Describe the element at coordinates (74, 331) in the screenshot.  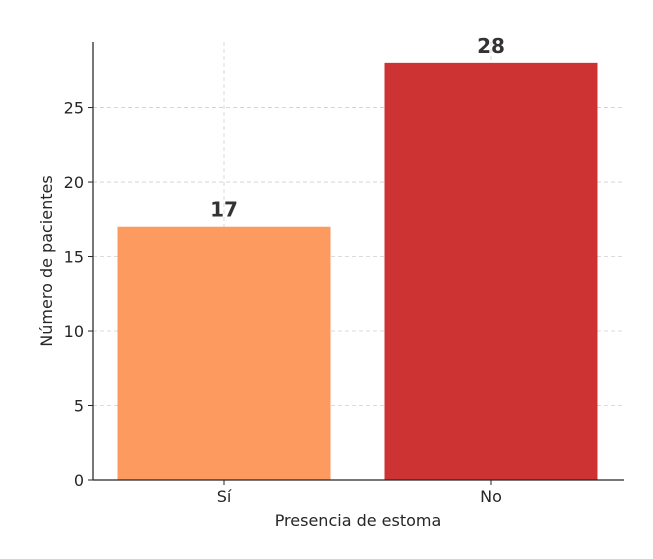
I see `y-tick-label: 10` at that location.